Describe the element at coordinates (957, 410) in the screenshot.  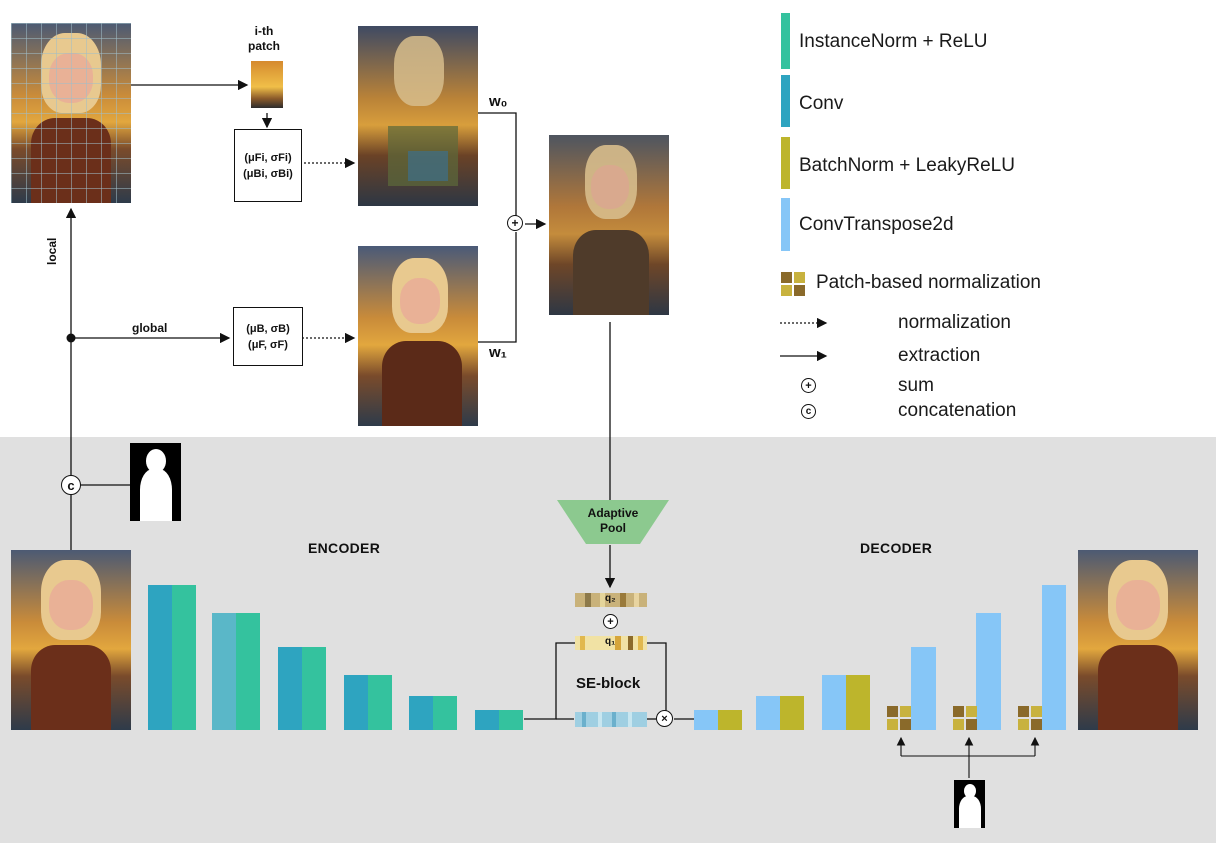
I see `legend-label-concat: concatenation` at that location.